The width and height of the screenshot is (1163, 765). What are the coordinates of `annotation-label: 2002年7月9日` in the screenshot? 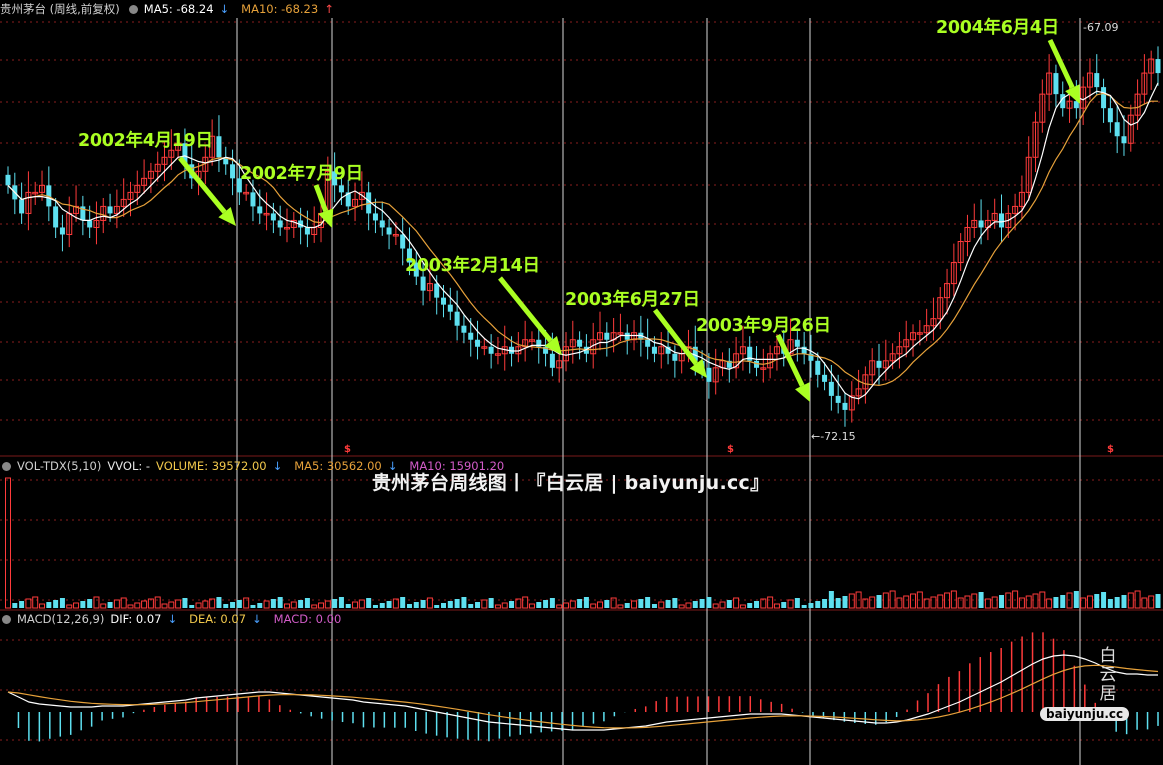 It's located at (301, 174).